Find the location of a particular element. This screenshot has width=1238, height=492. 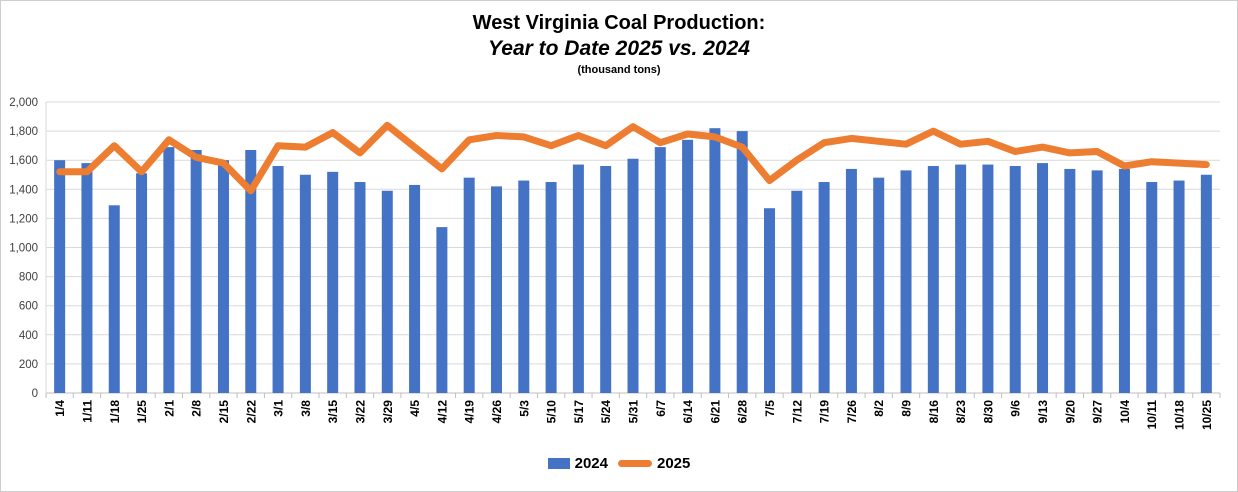

bar-2024-3/29 is located at coordinates (387, 291).